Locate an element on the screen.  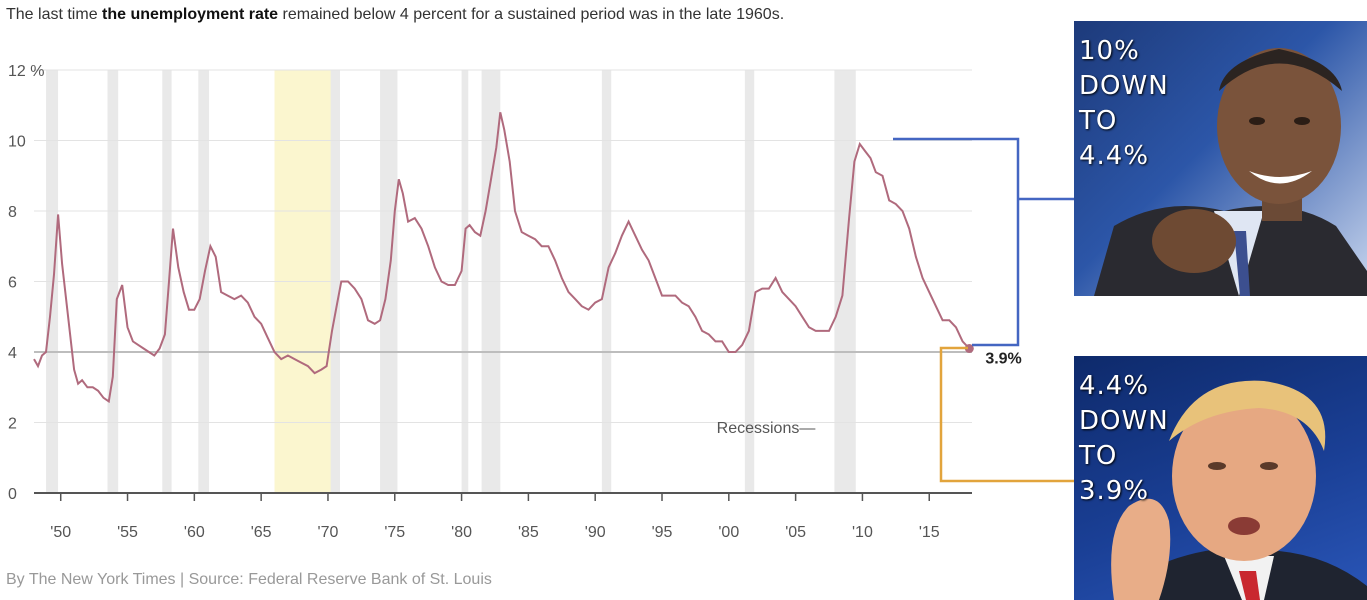
obama-caption-line: 4.4% is located at coordinates (1114, 156).